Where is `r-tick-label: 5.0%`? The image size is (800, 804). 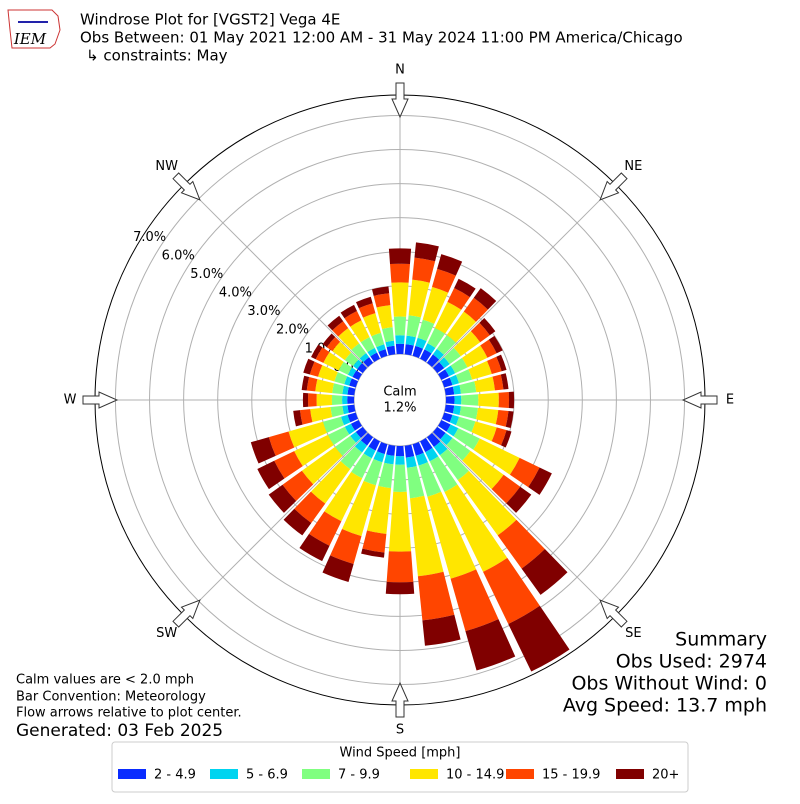
r-tick-label: 5.0% is located at coordinates (206, 274).